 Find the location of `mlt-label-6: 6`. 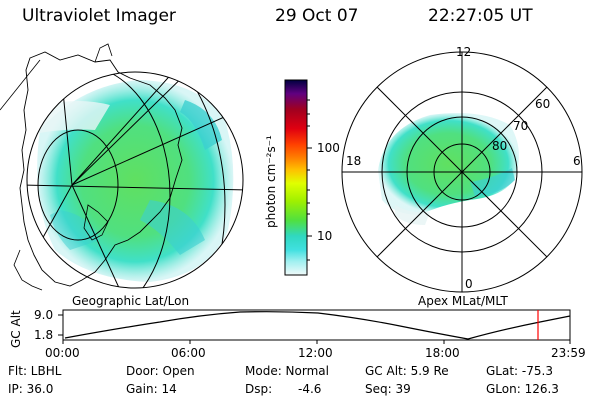

mlt-label-6: 6 is located at coordinates (577, 161).